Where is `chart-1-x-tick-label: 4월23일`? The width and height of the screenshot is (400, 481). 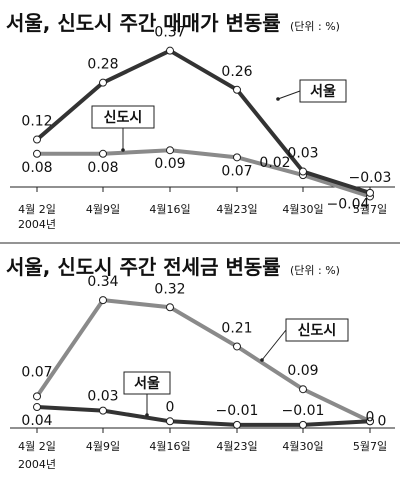 chart-1-x-tick-label: 4월23일 is located at coordinates (236, 209).